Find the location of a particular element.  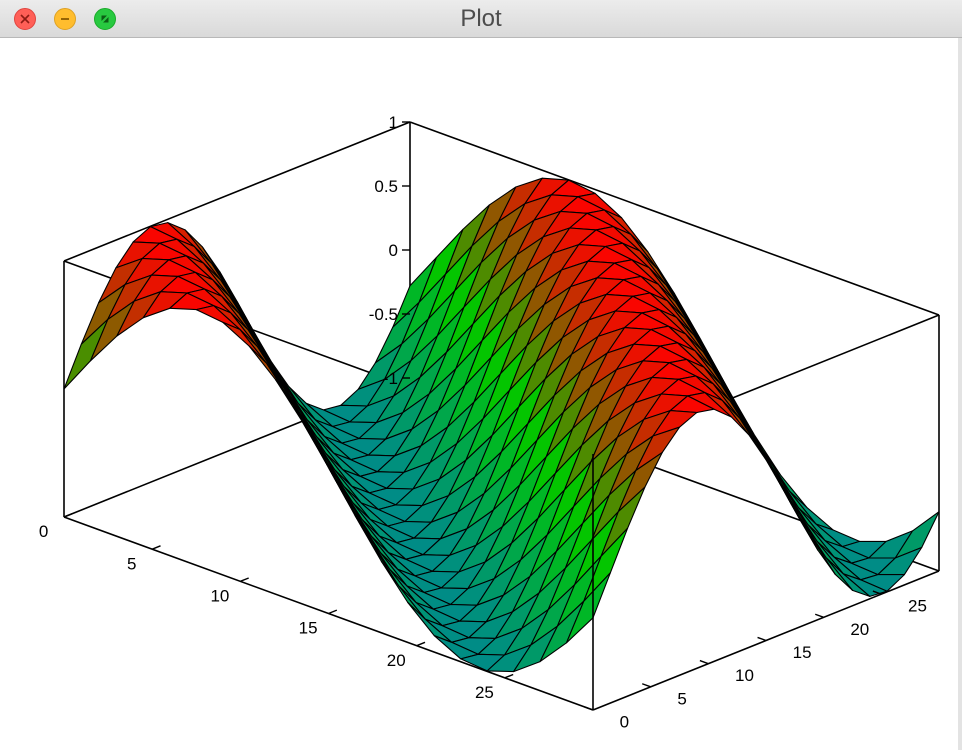

box-edge-top-back is located at coordinates (674, 218).